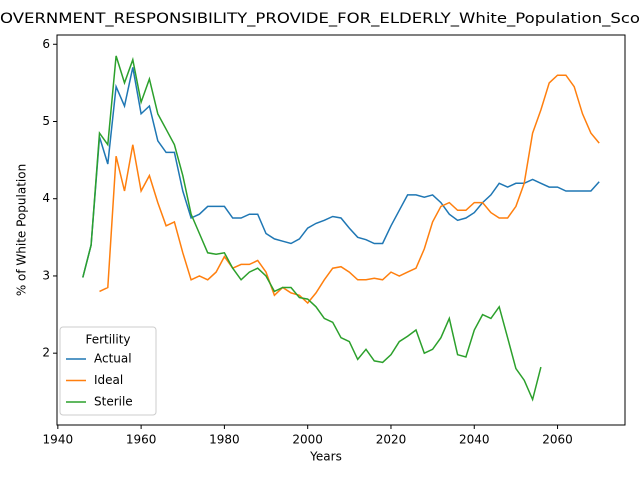 This screenshot has height=480, width=640. Describe the element at coordinates (474, 440) in the screenshot. I see `x-tick-label: 2040` at that location.